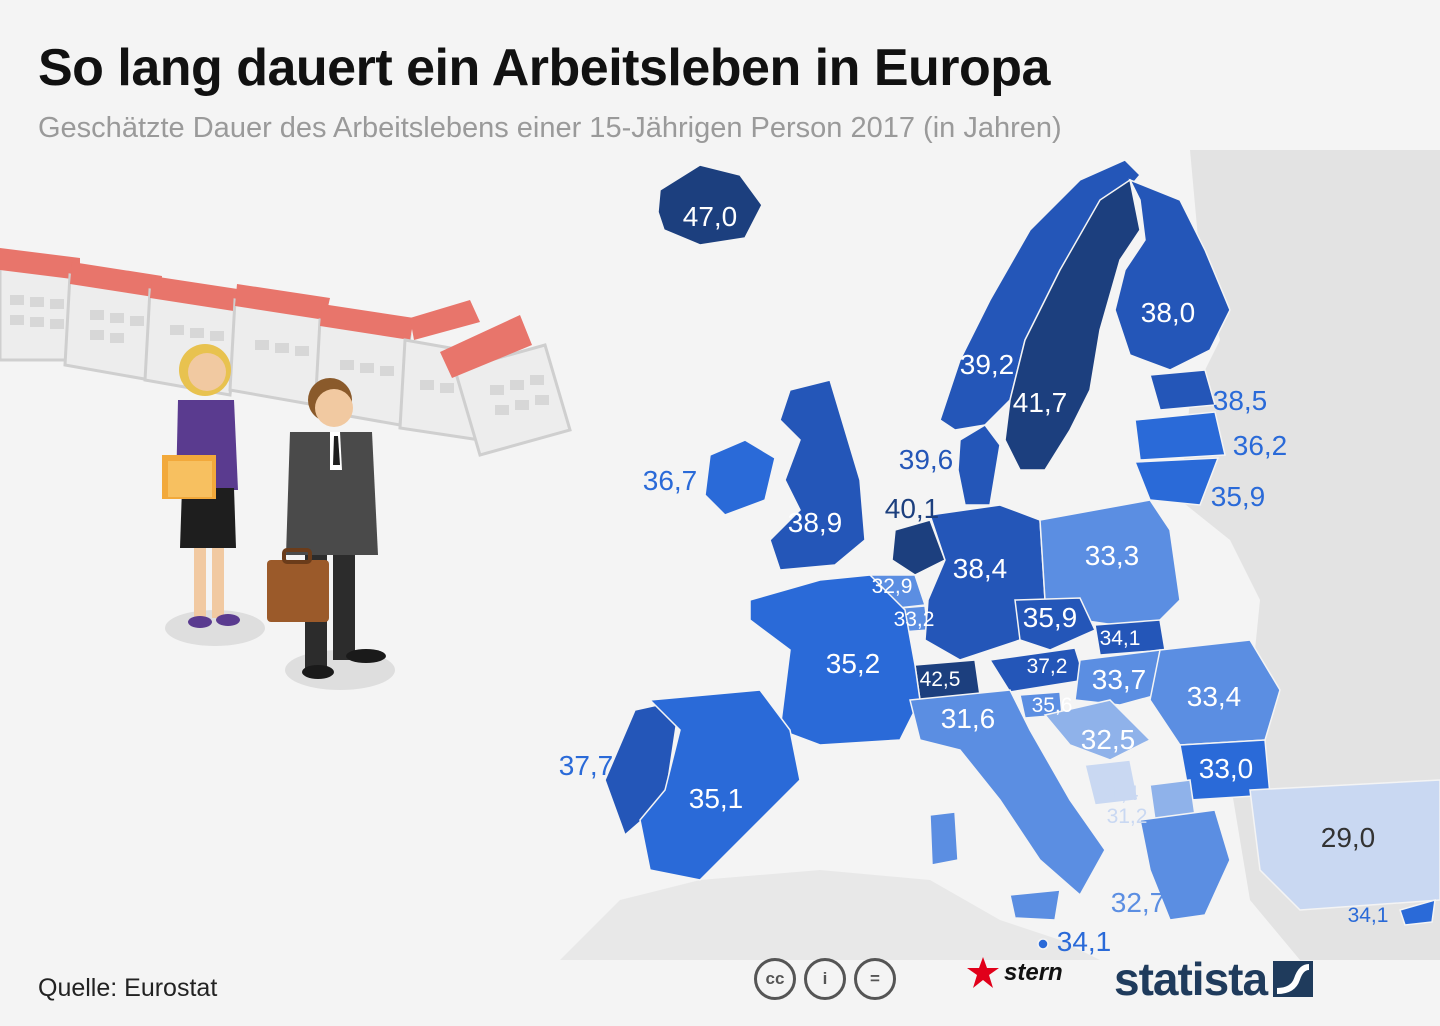  What do you see at coordinates (987, 364) in the screenshot?
I see `label-norwegen: 39,2` at bounding box center [987, 364].